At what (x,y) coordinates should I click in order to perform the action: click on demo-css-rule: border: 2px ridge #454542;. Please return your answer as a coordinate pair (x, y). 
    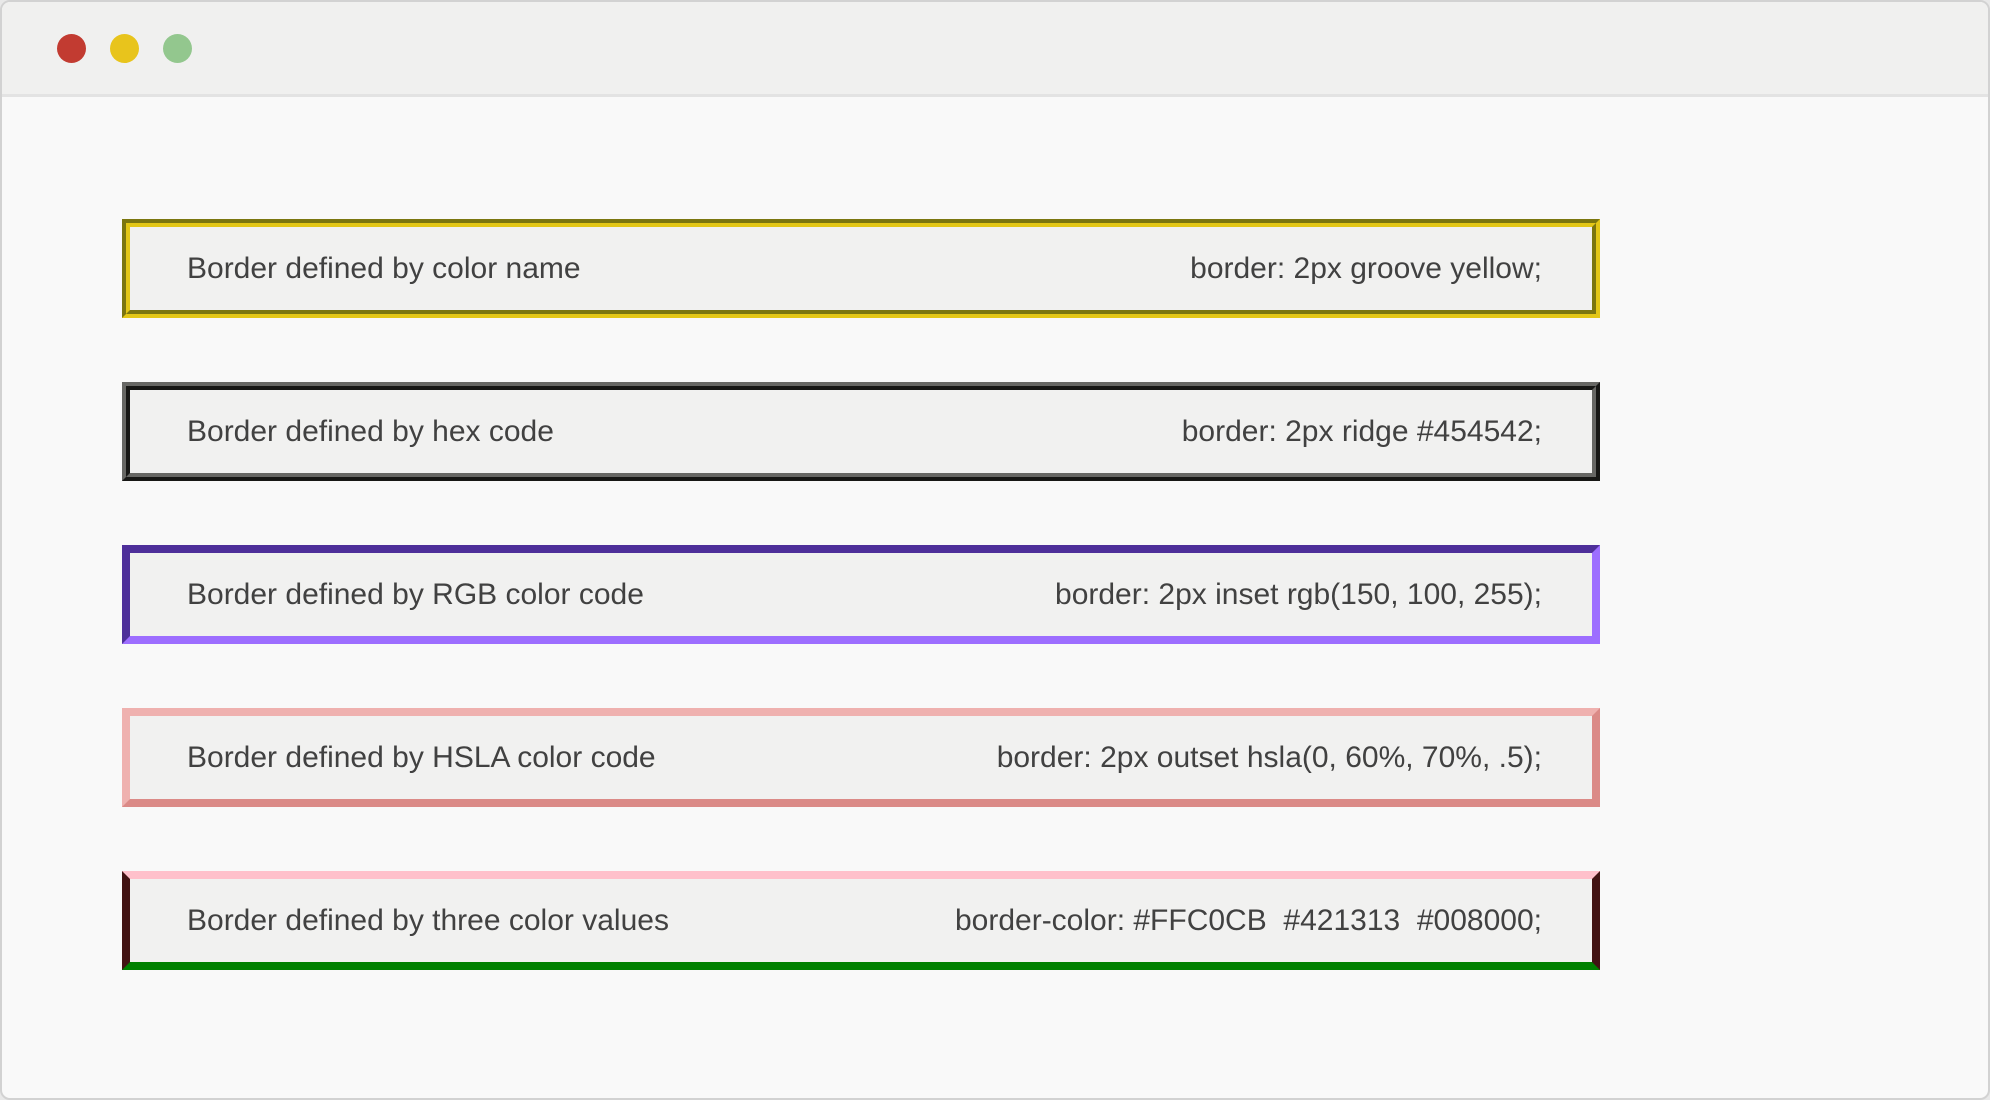
    Looking at the image, I should click on (1361, 431).